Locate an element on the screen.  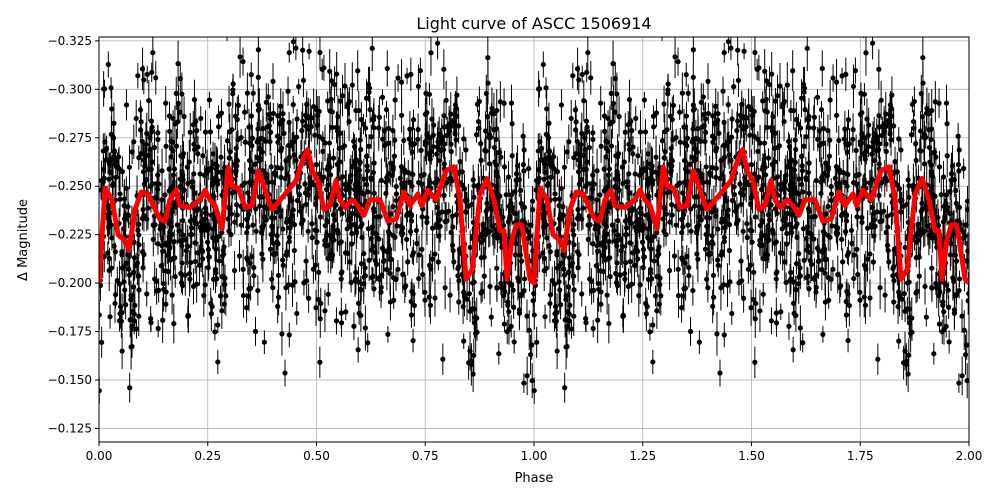
chart-title: Light curve of ASCC 1506914 is located at coordinates (533, 23).